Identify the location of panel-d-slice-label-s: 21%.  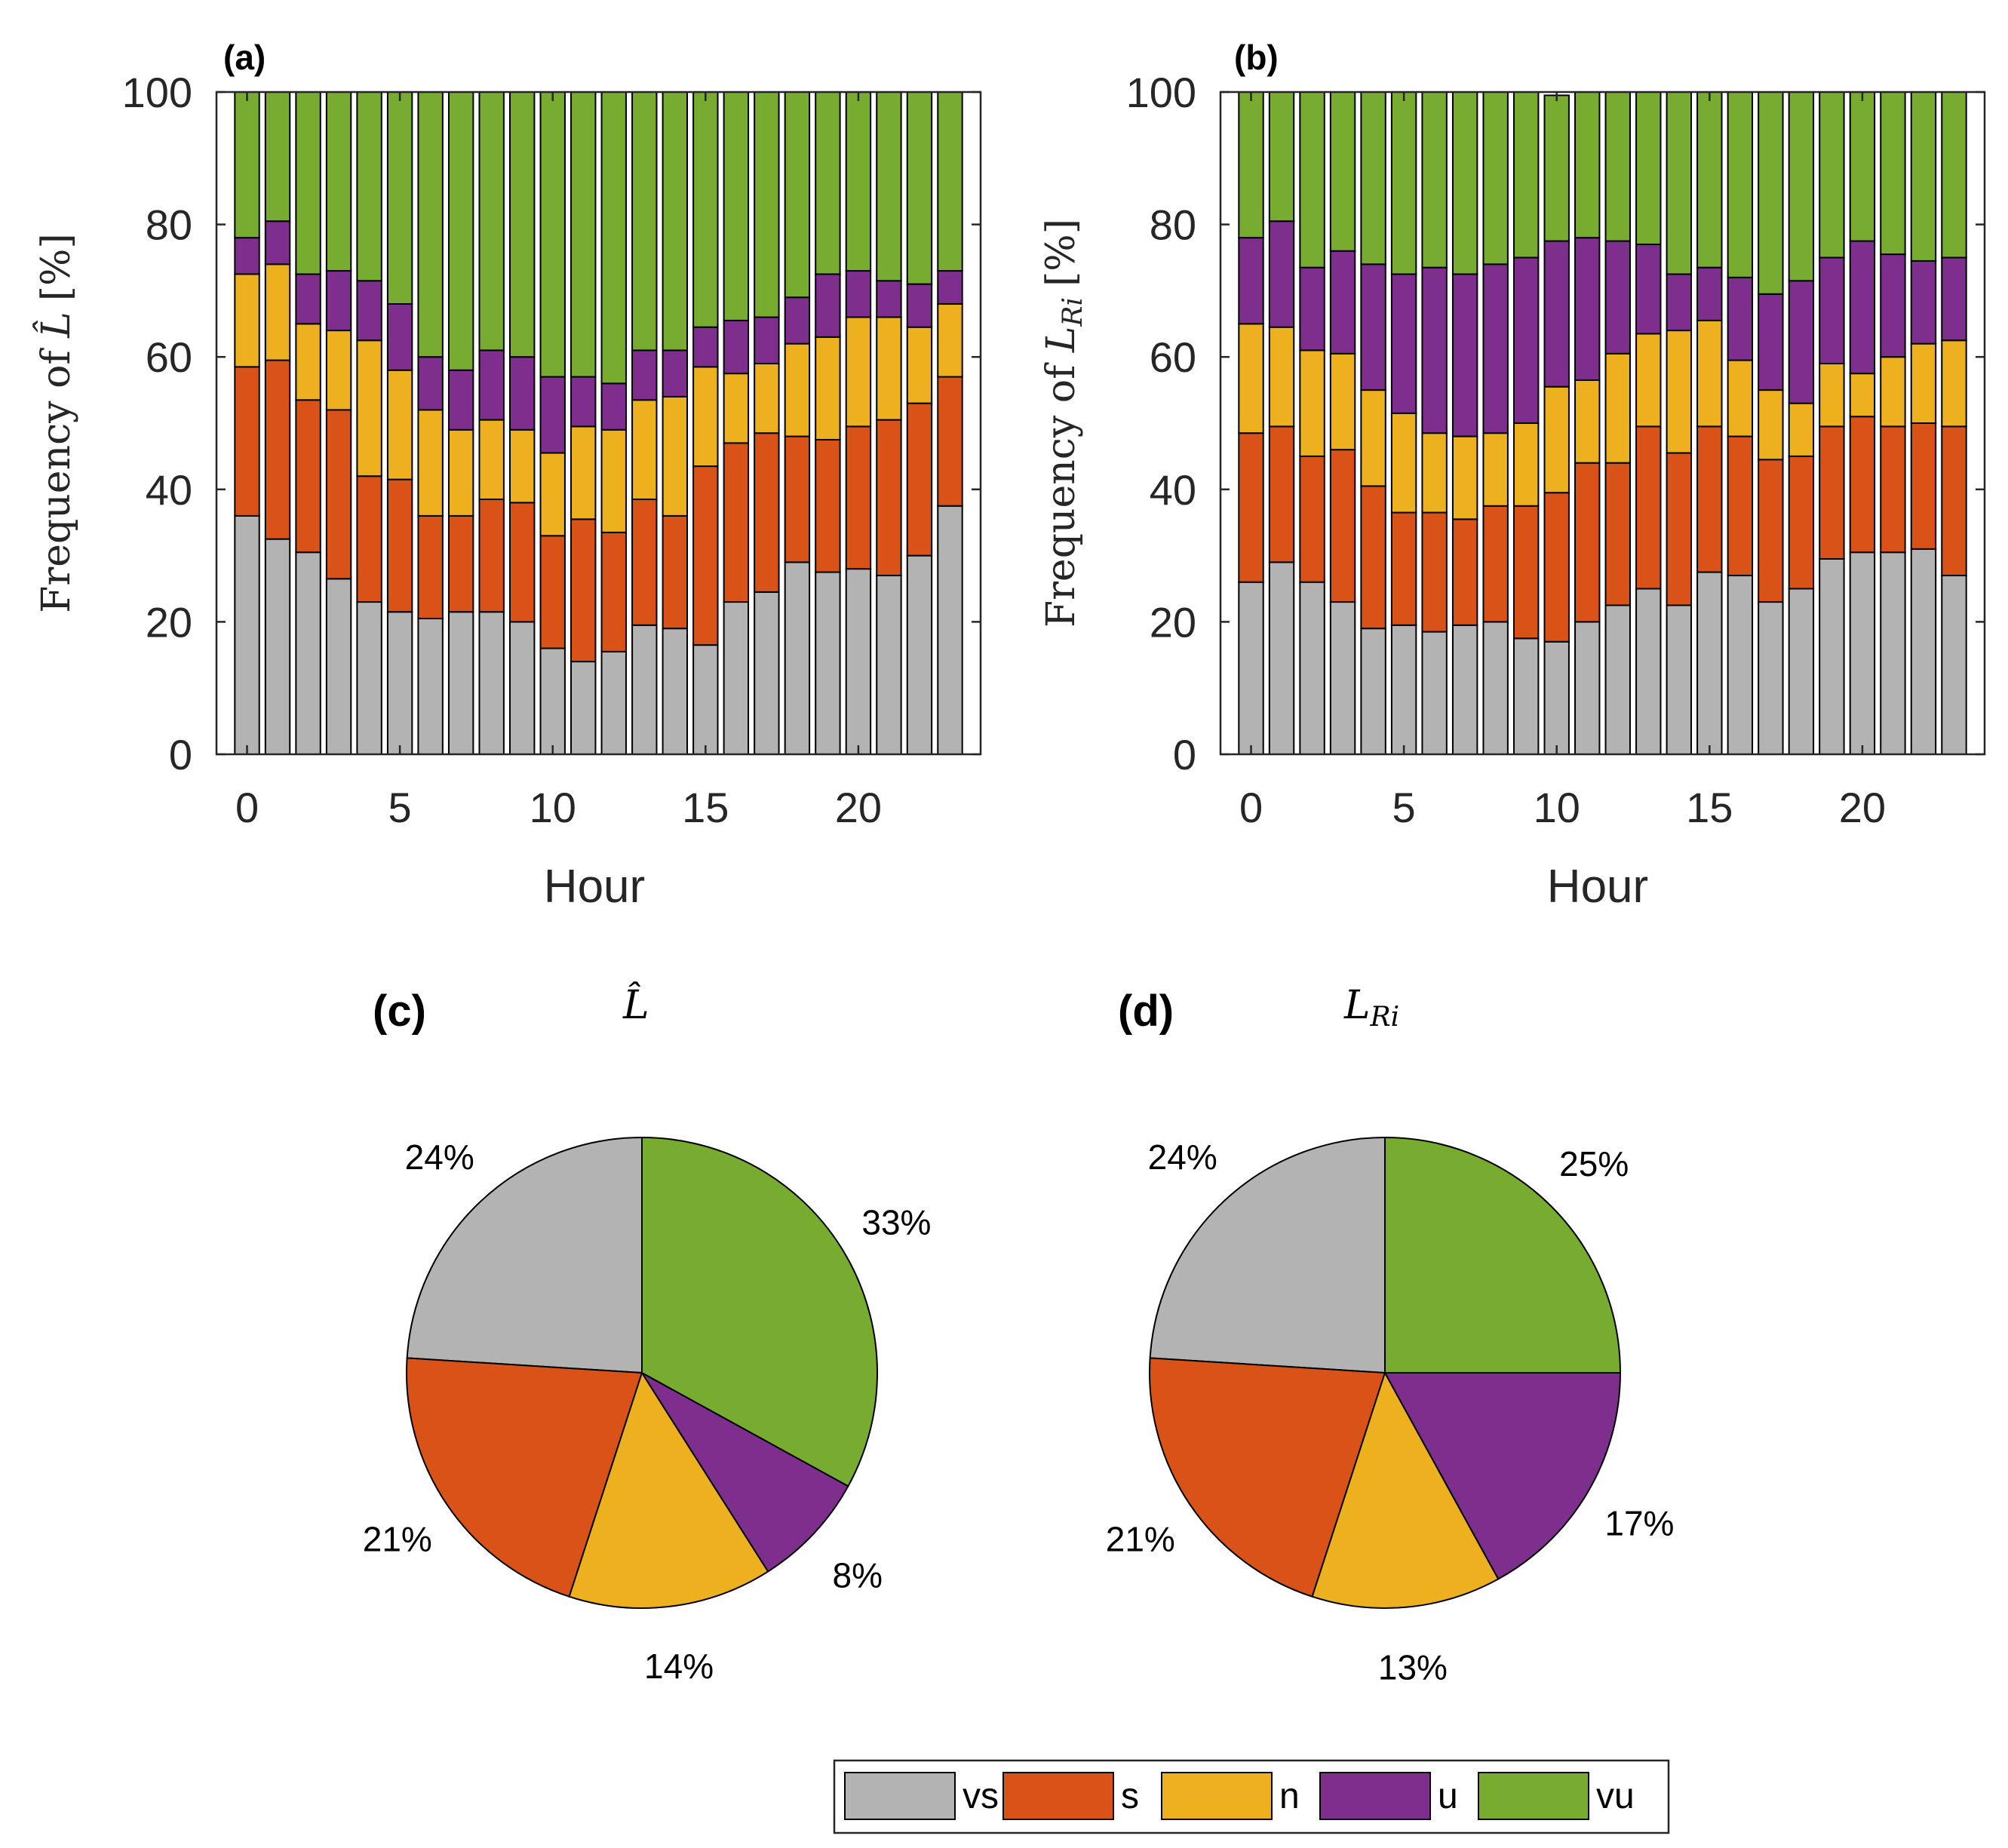
(1140, 1538).